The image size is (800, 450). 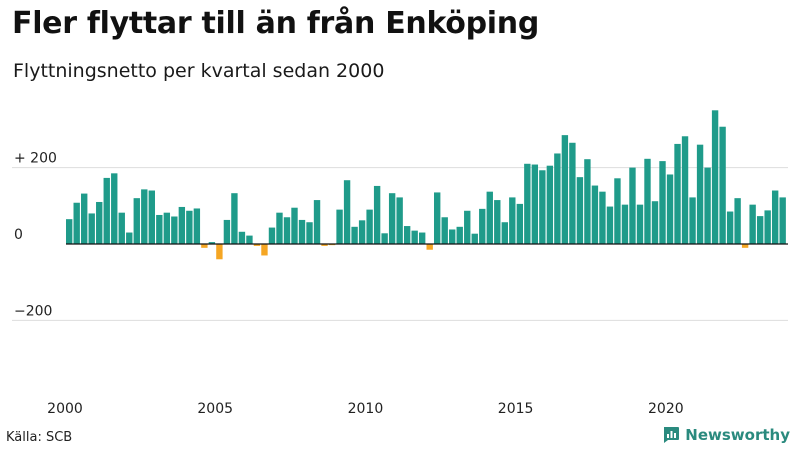 I want to click on y-tick-label: −200, so click(x=33, y=311).